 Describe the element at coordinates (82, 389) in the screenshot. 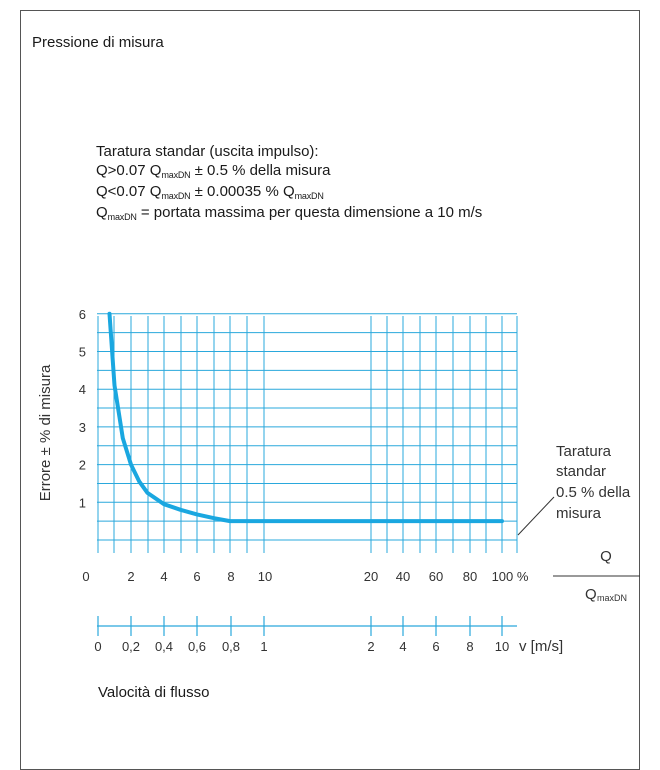

I see `y-tick-label: 4` at that location.